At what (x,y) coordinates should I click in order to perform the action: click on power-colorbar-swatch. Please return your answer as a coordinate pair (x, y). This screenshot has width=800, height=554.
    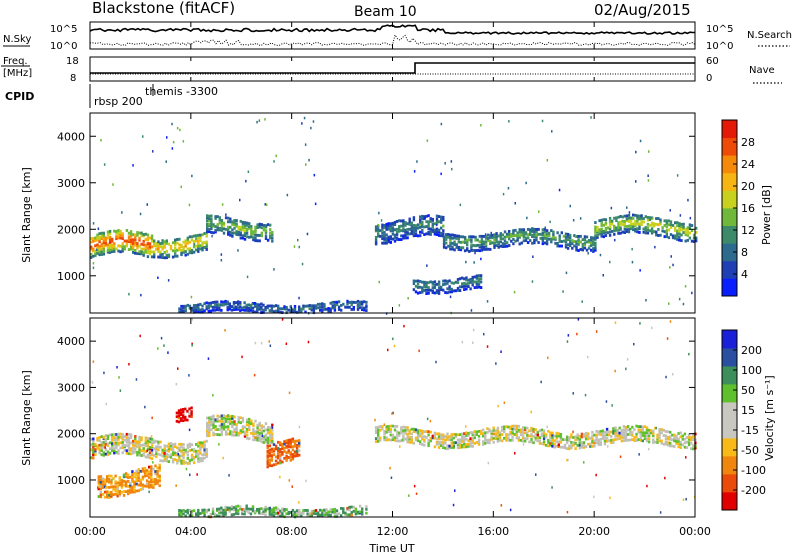
    Looking at the image, I should click on (729, 181).